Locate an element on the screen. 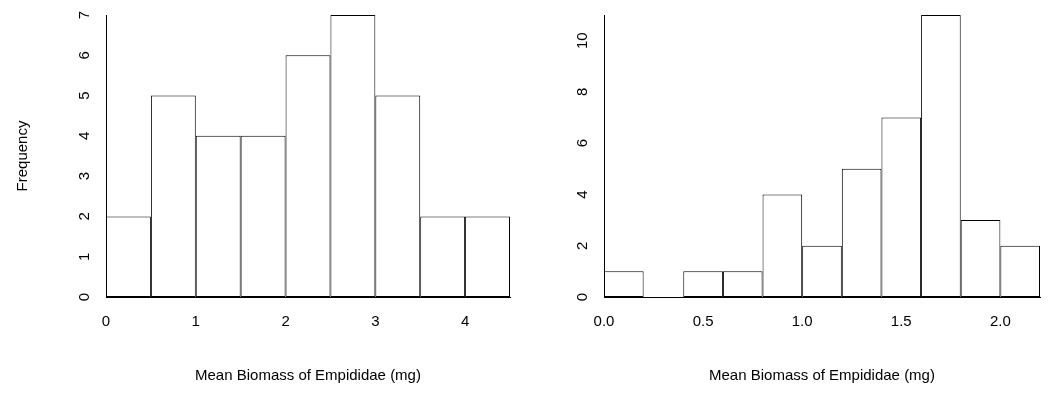 This screenshot has height=409, width=1060. x-tick-label: 4 is located at coordinates (465, 321).